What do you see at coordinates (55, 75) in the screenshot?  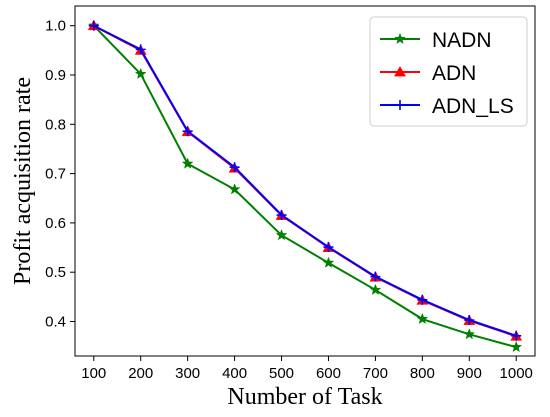 I see `y-tick-label: 0.9` at bounding box center [55, 75].